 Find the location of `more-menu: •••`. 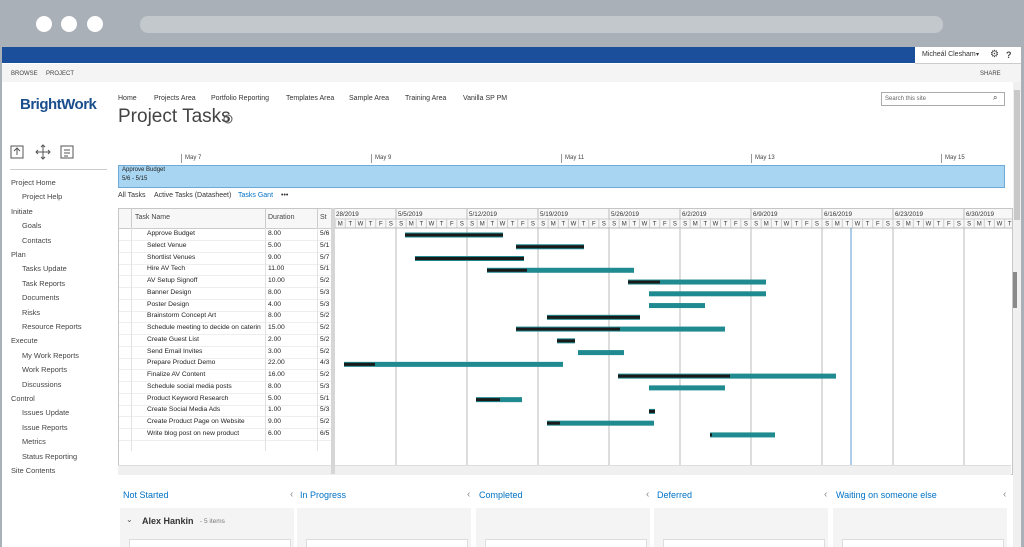

more-menu: ••• is located at coordinates (285, 195).